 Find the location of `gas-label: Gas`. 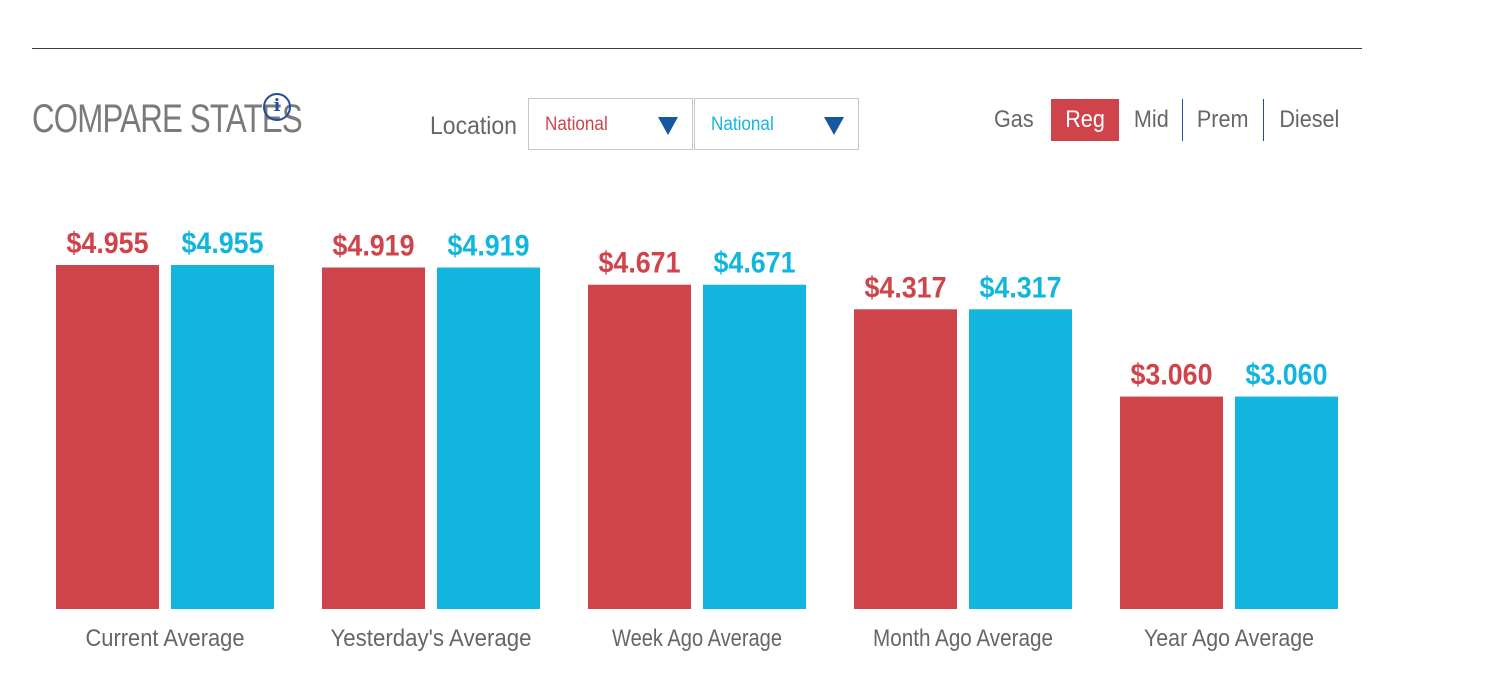

gas-label: Gas is located at coordinates (1014, 119).